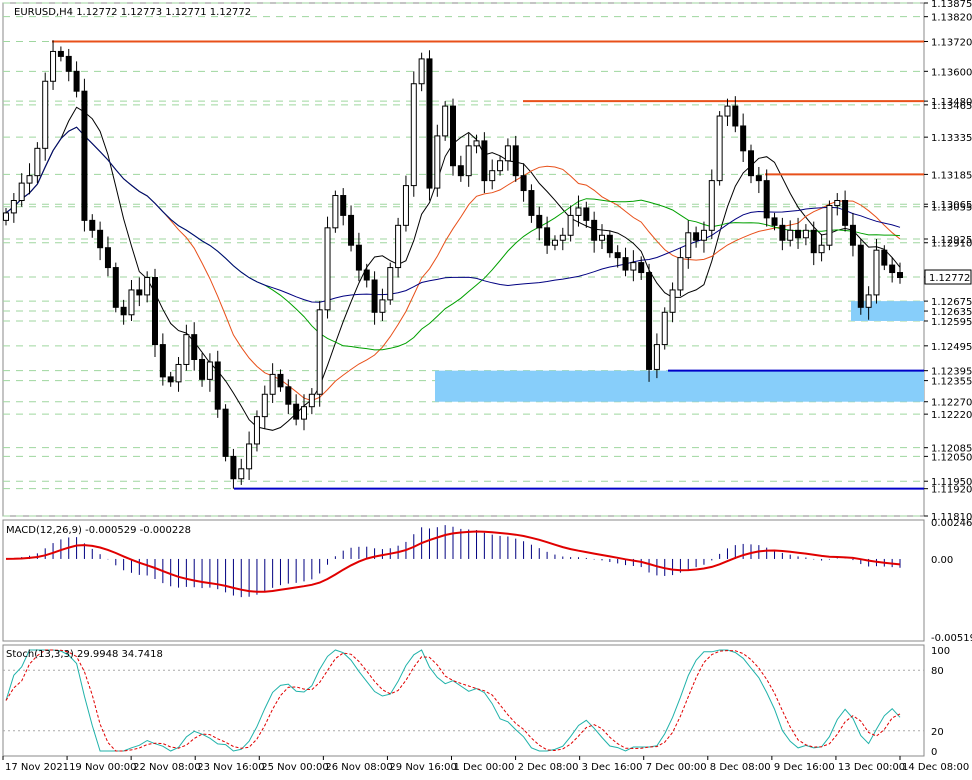  I want to click on price-label: 1.13600, so click(951, 72).